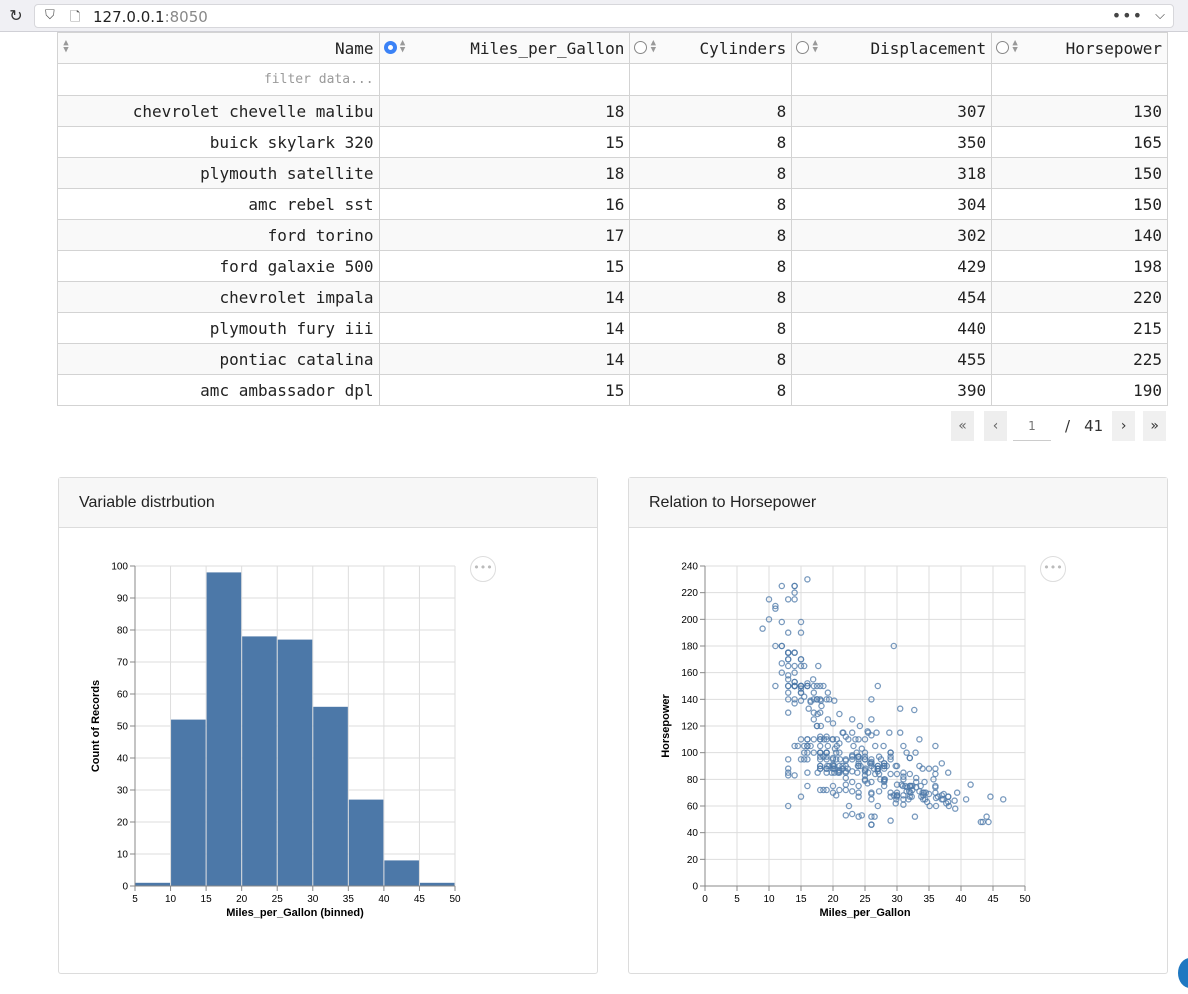 The width and height of the screenshot is (1188, 994). Describe the element at coordinates (218, 390) in the screenshot. I see `table-cell: amc ambassador dpl` at that location.